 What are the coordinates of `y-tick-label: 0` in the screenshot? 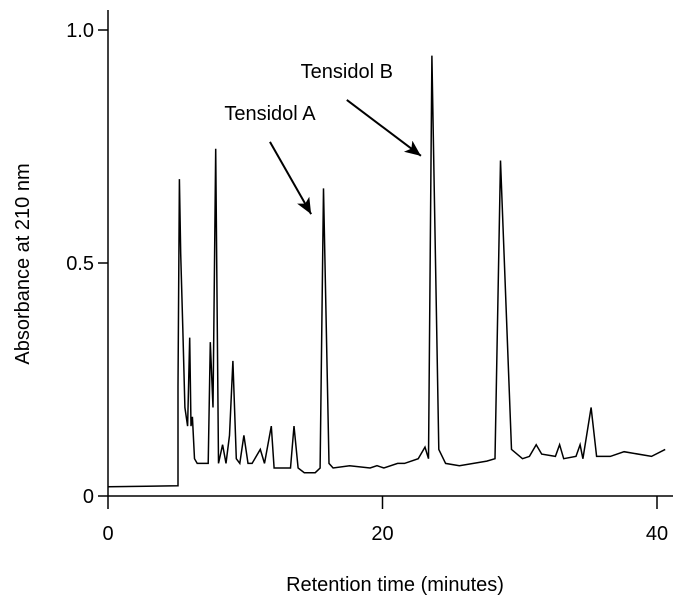 It's located at (88, 497).